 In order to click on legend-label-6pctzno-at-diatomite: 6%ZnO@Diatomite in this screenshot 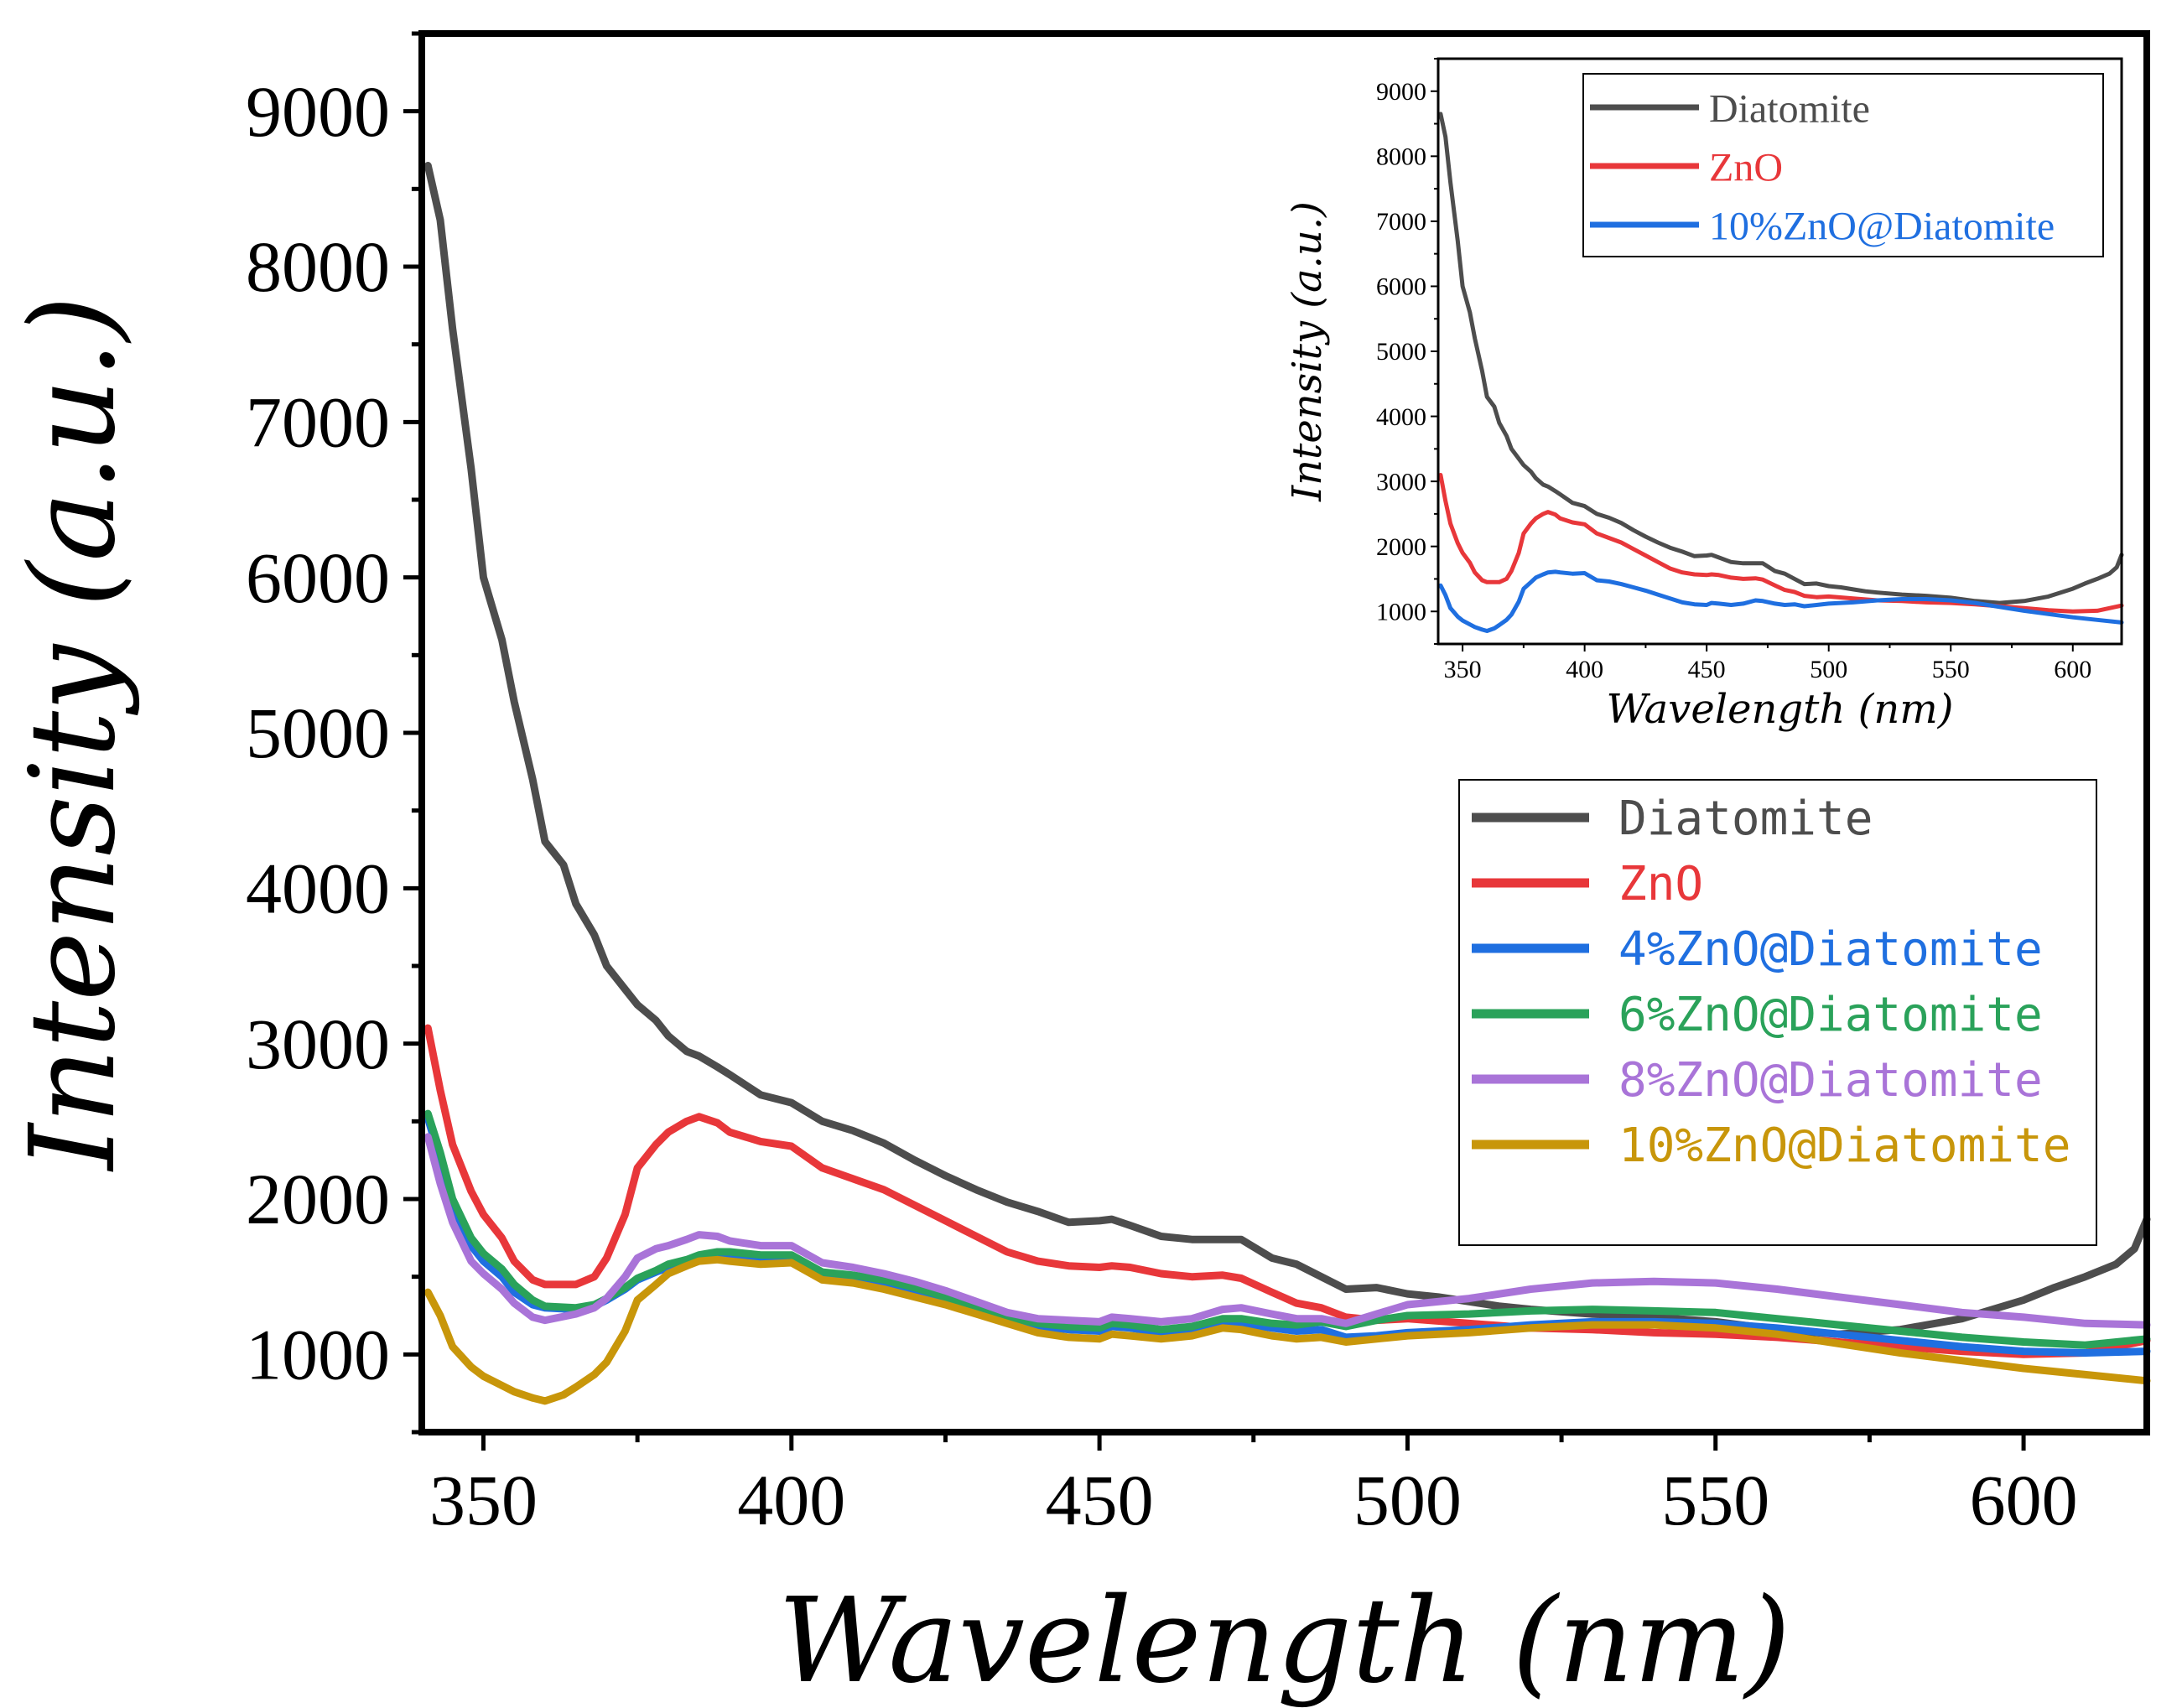, I will do `click(1830, 1015)`.